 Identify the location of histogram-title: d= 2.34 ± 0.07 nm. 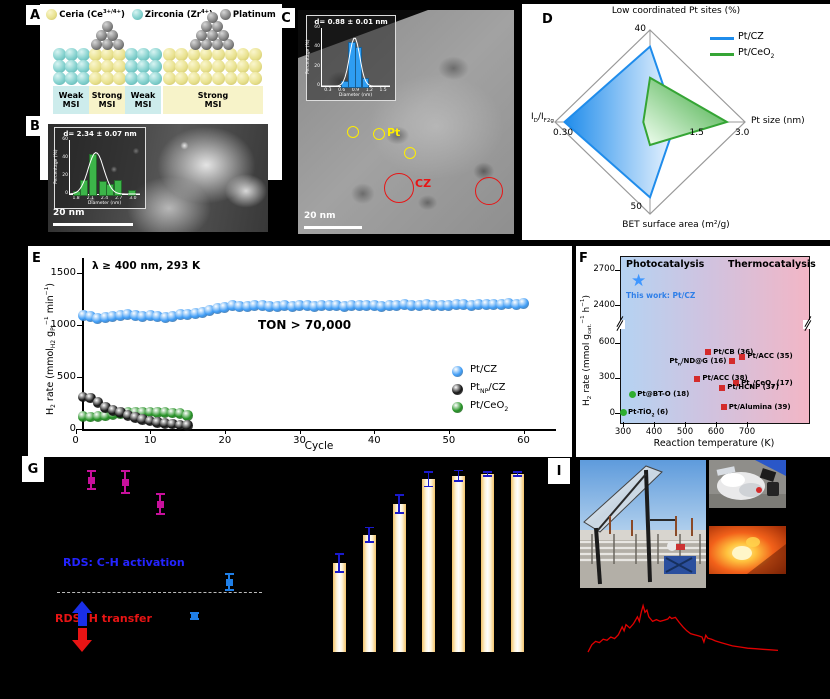
(100, 134).